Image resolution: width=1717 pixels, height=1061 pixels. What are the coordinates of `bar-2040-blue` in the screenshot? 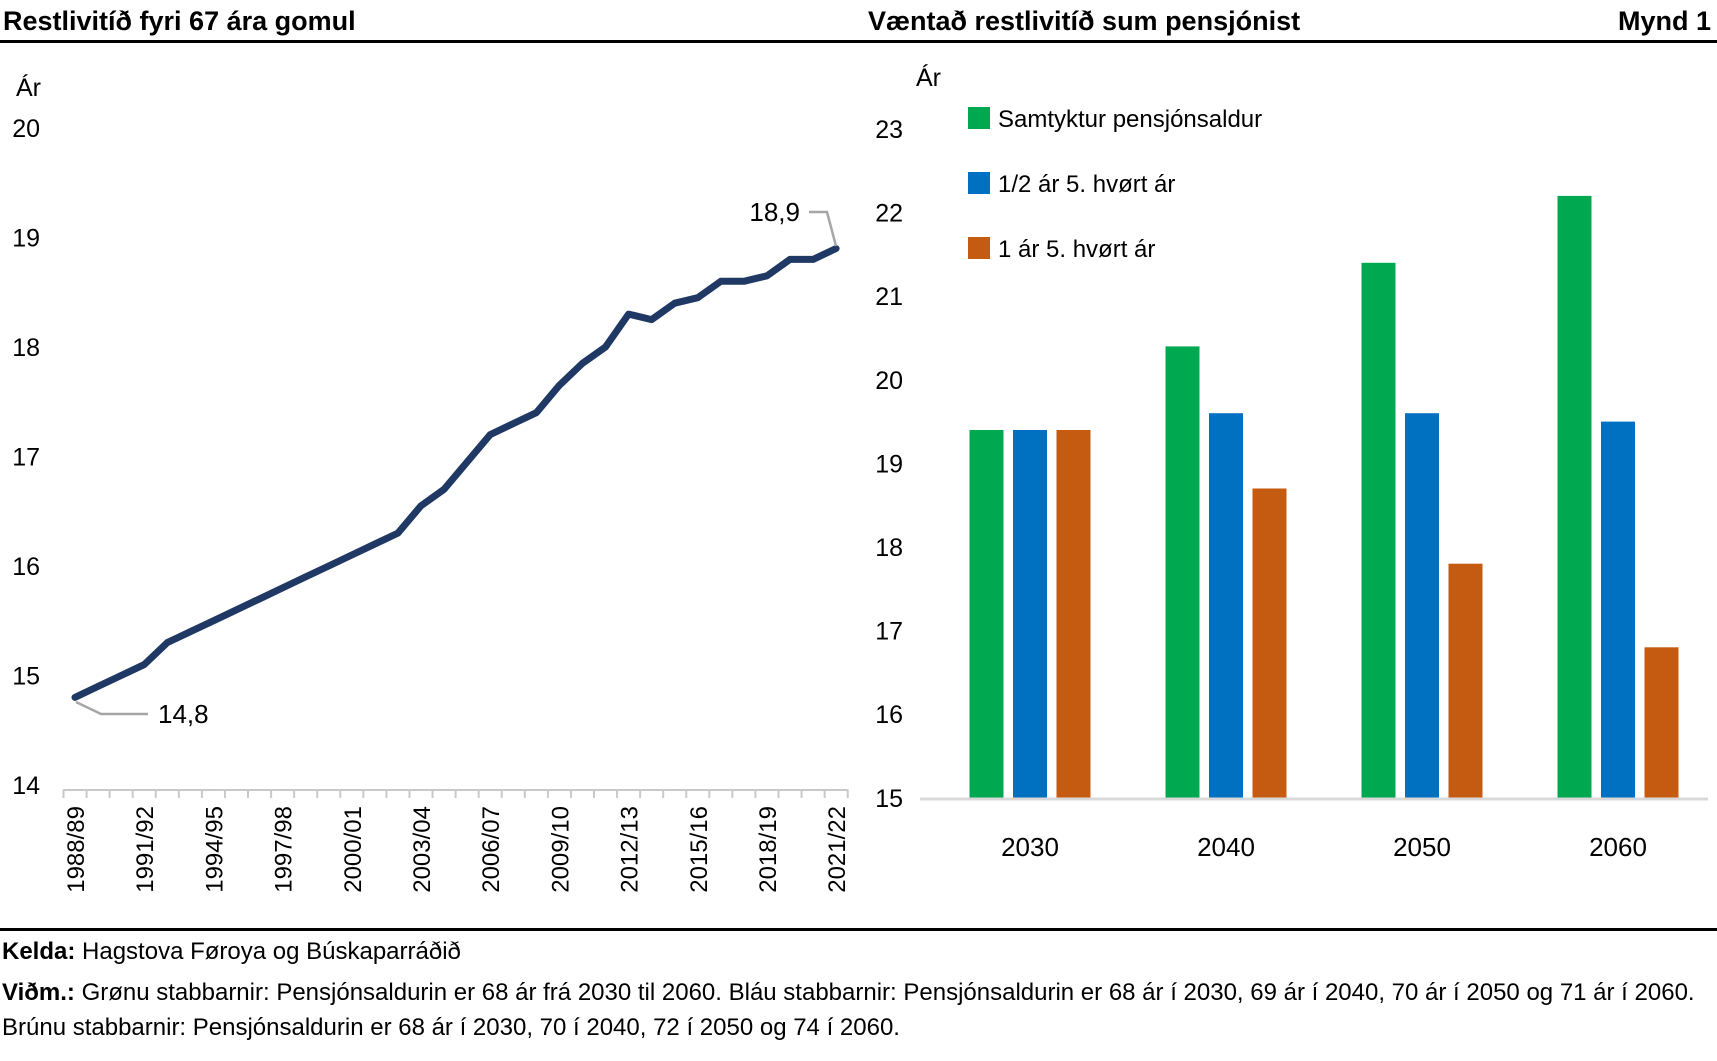 It's located at (1226, 606).